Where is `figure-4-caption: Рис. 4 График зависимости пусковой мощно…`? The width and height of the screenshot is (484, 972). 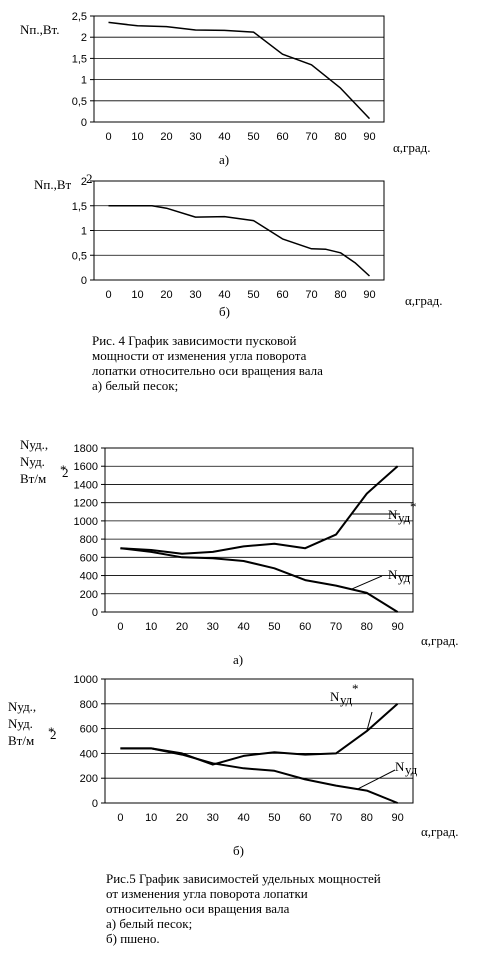
figure-4-caption: Рис. 4 График зависимости пусковой мощно… is located at coordinates (207, 363).